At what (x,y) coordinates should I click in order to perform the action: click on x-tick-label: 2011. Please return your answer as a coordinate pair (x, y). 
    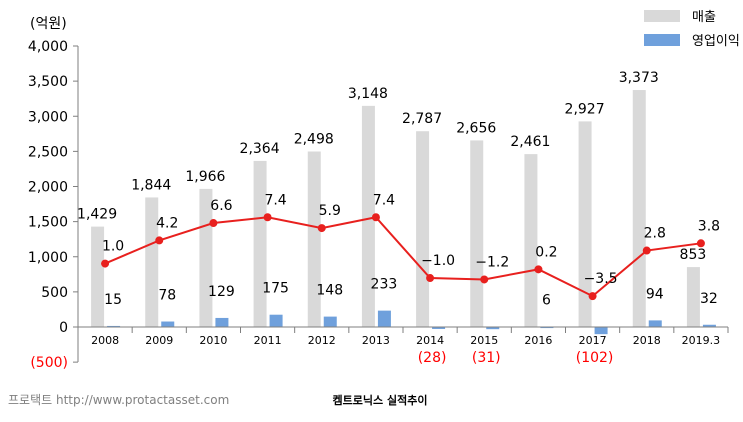
    Looking at the image, I should click on (268, 340).